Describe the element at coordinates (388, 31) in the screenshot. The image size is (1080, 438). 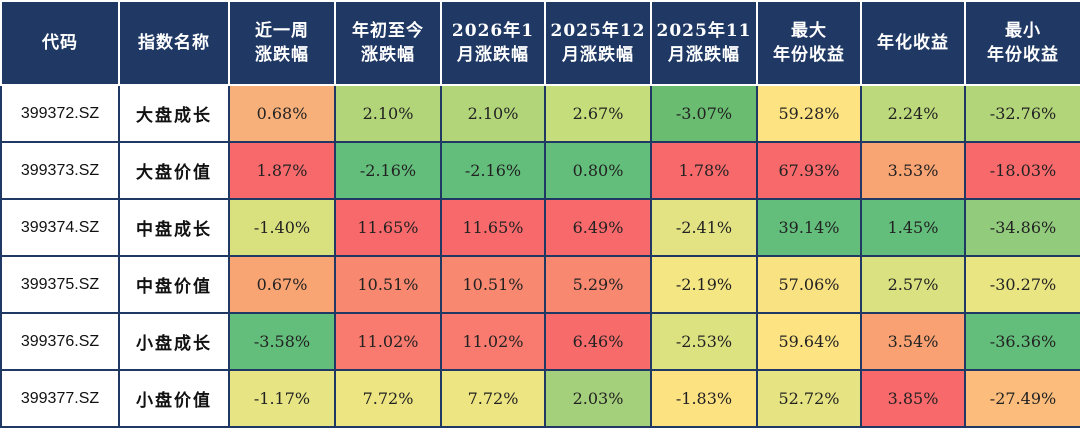
I see `header-line: 年初至今` at that location.